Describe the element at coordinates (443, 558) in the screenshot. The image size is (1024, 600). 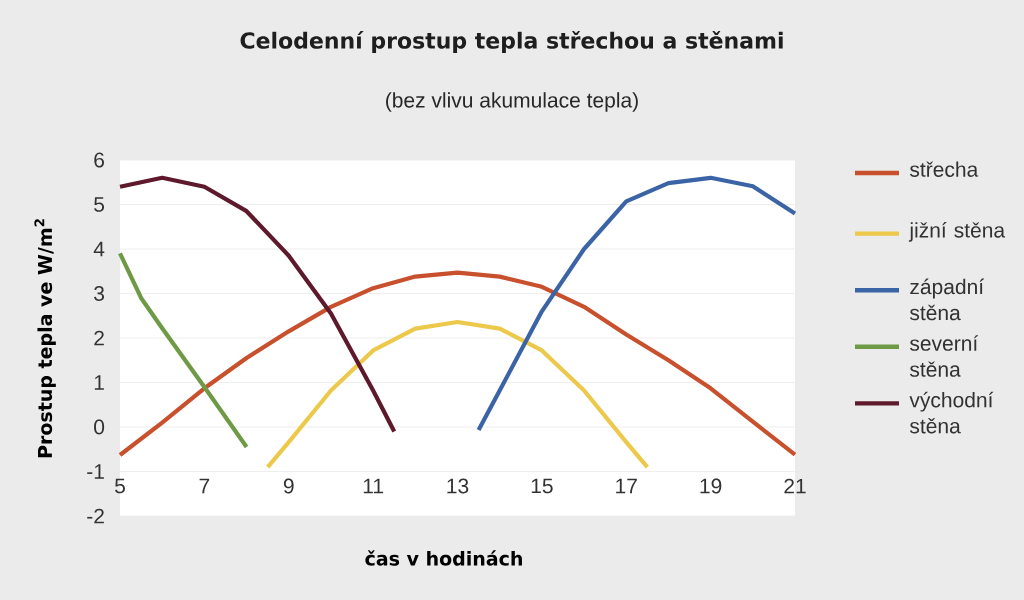
I see `x-axis-title: čas v hodinách` at that location.